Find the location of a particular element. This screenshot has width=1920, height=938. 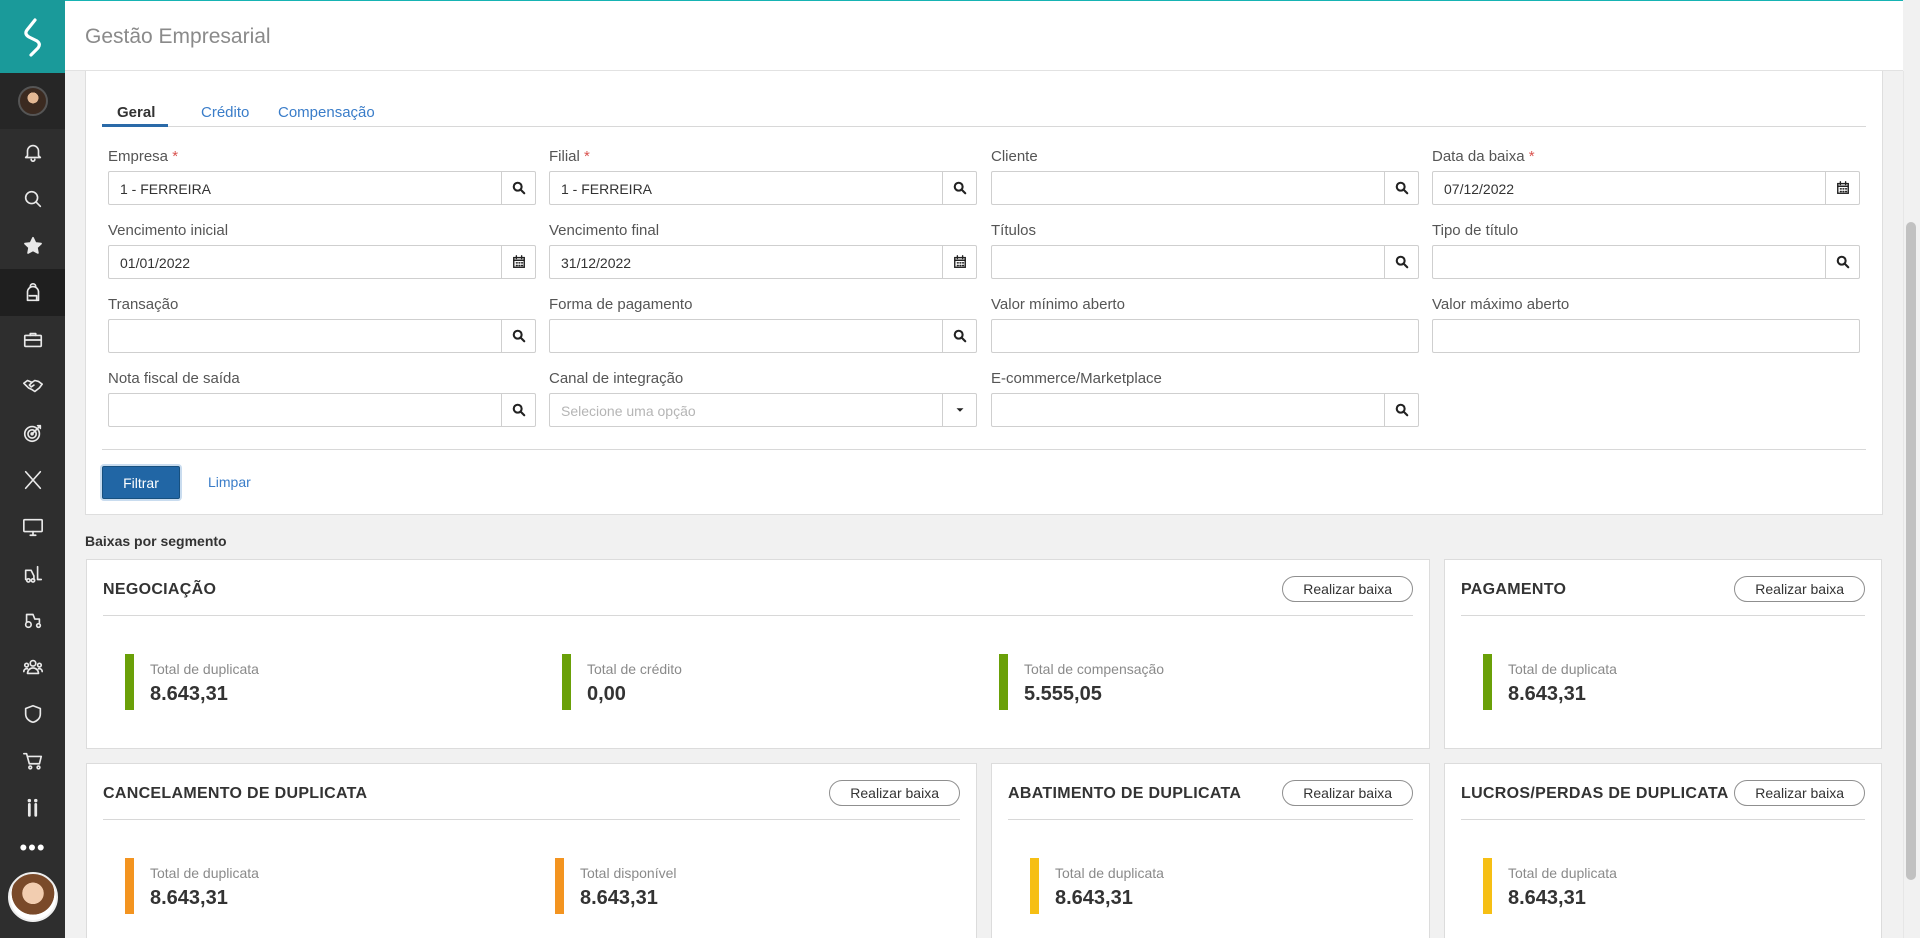

form-divider is located at coordinates (984, 449).